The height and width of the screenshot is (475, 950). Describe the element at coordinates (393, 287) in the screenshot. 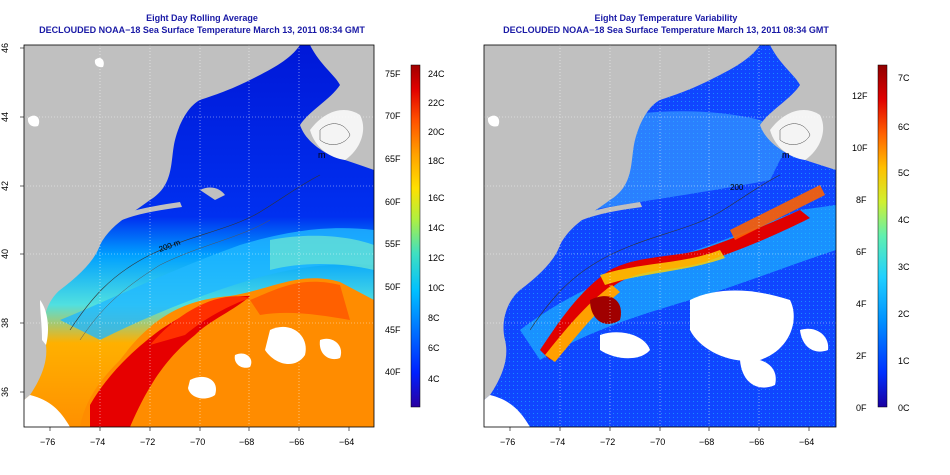

I see `colorbar-label-f: 50F` at that location.